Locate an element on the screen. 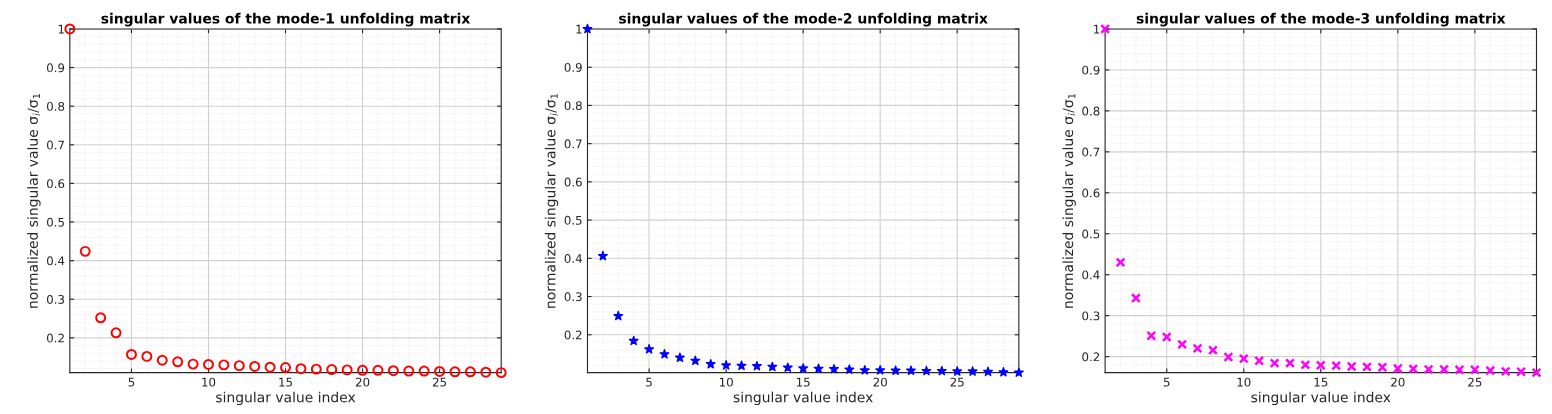 This screenshot has height=414, width=1552. chart-title: singular values of the mode-1 unfolding matrix is located at coordinates (286, 19).